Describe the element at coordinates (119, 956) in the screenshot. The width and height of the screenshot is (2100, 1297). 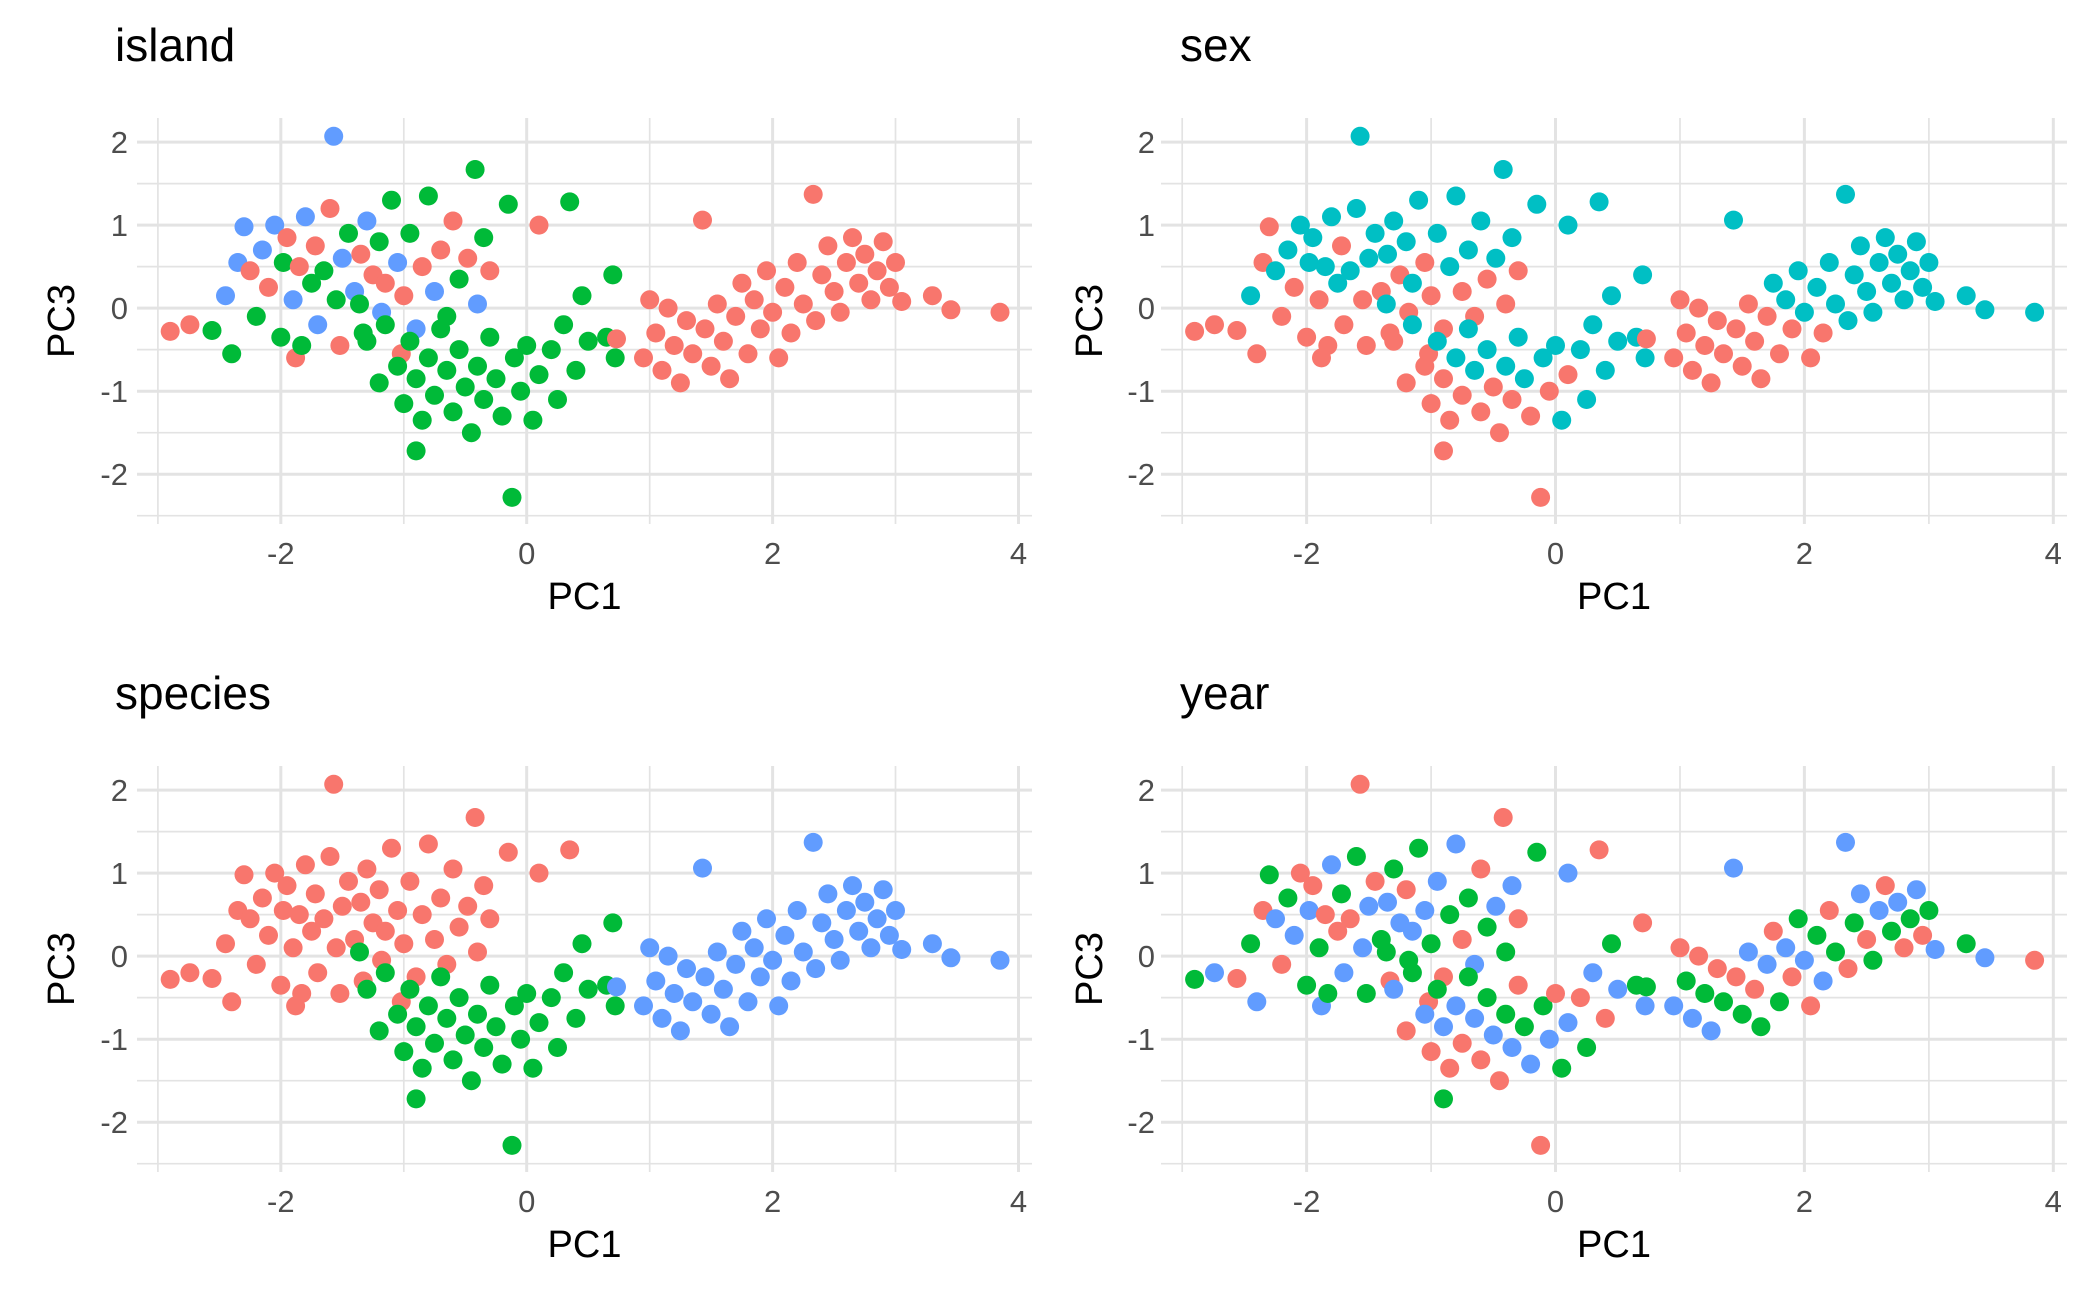
I see `svg-text: 0` at that location.